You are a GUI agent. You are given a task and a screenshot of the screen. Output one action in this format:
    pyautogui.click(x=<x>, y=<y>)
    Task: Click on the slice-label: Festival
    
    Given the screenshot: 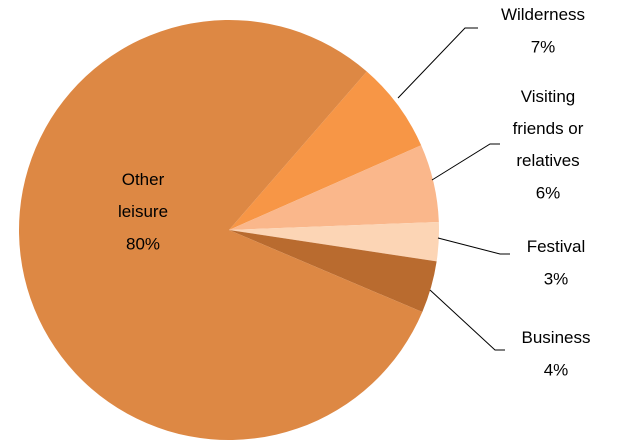 What is the action you would take?
    pyautogui.click(x=556, y=246)
    